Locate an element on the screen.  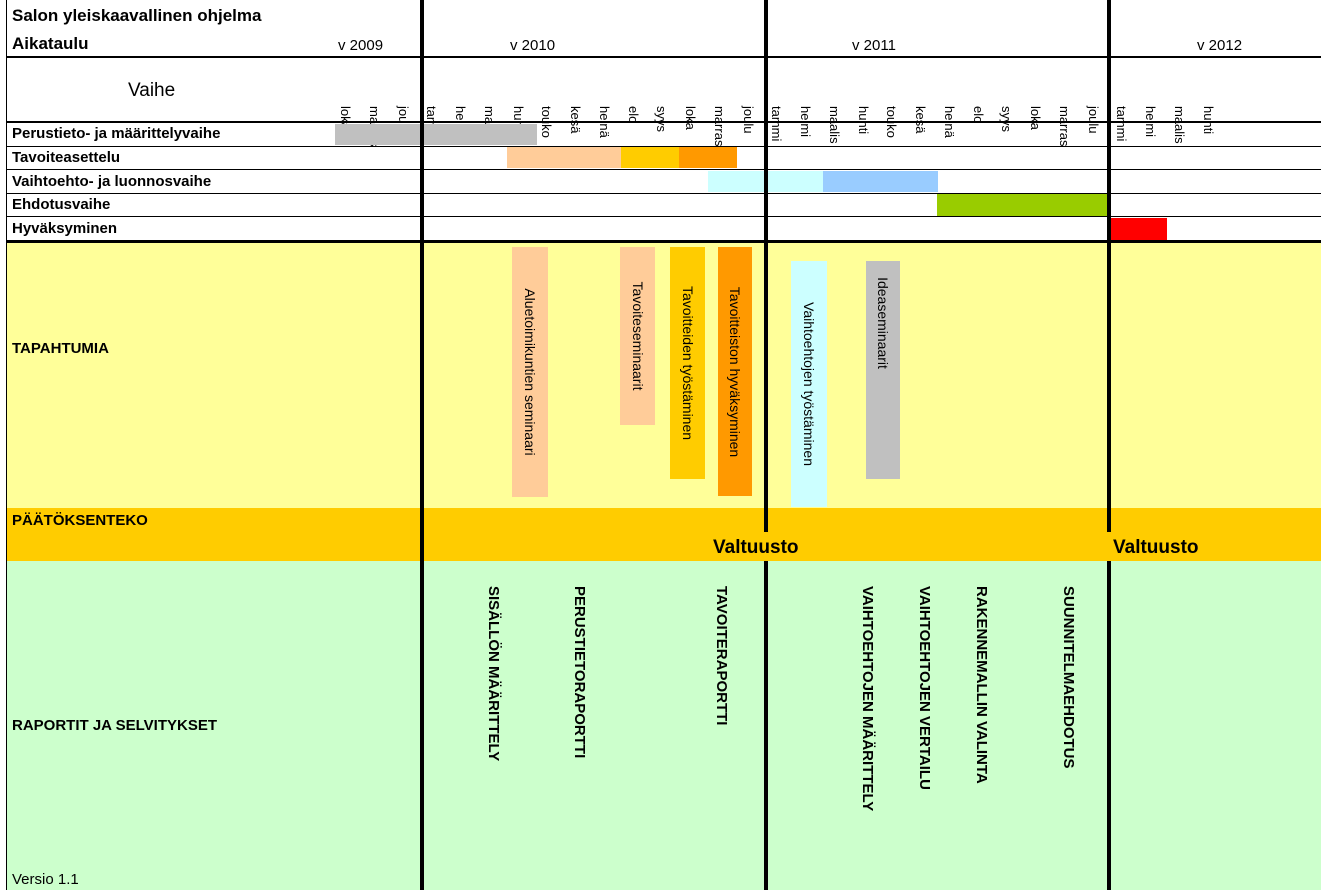
event-tavoitteiston-hyvaksyminen: Tavoitteiston hyväksyminen is located at coordinates (735, 371).